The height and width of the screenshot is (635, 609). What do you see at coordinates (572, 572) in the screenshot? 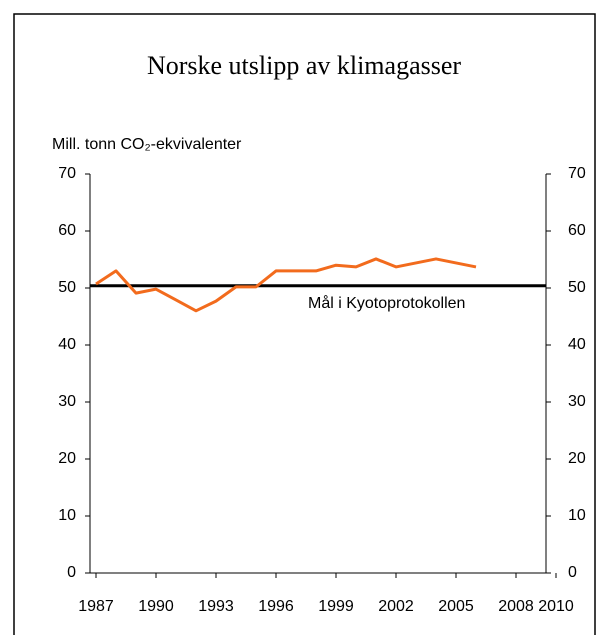
I see `y2-tick-label: 0` at bounding box center [572, 572].